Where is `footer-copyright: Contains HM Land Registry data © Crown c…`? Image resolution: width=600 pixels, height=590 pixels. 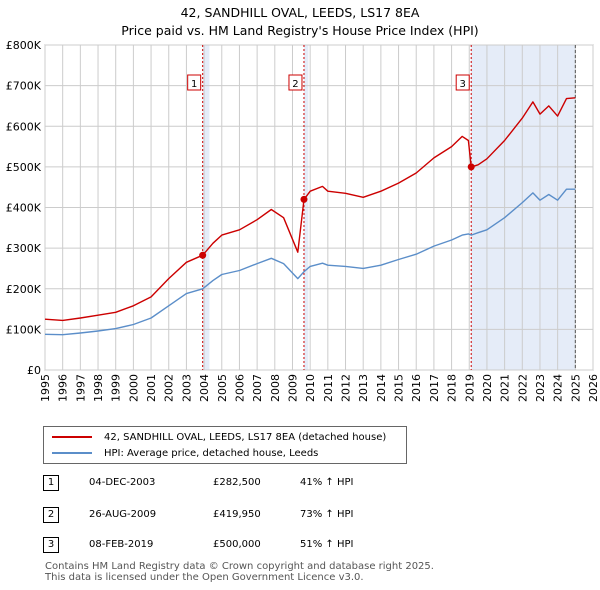 footer-copyright: Contains HM Land Registry data © Crown c… is located at coordinates (239, 566).